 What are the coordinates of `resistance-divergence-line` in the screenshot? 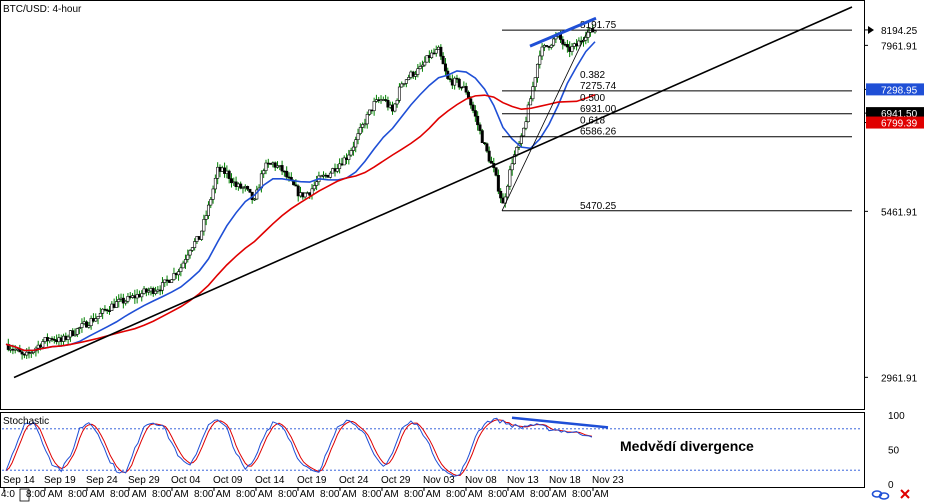 It's located at (563, 32).